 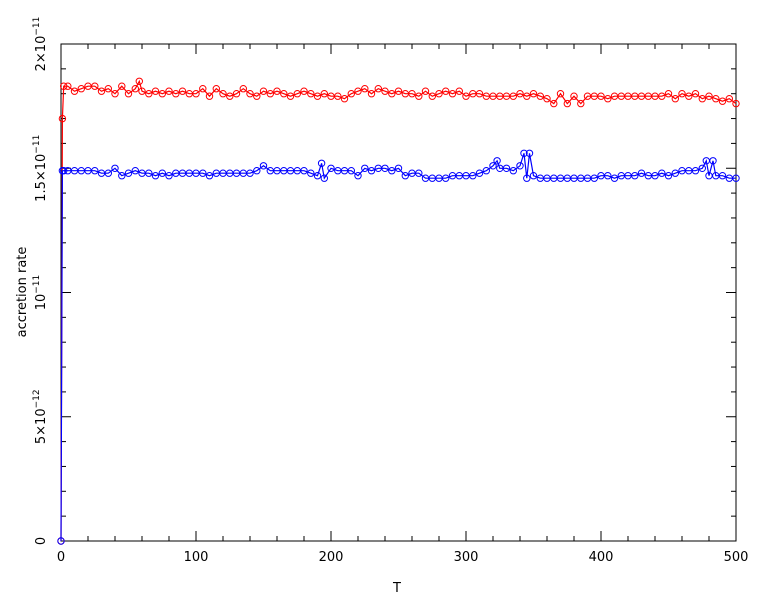 What do you see at coordinates (61, 557) in the screenshot?
I see `x-tick-label: 0` at bounding box center [61, 557].